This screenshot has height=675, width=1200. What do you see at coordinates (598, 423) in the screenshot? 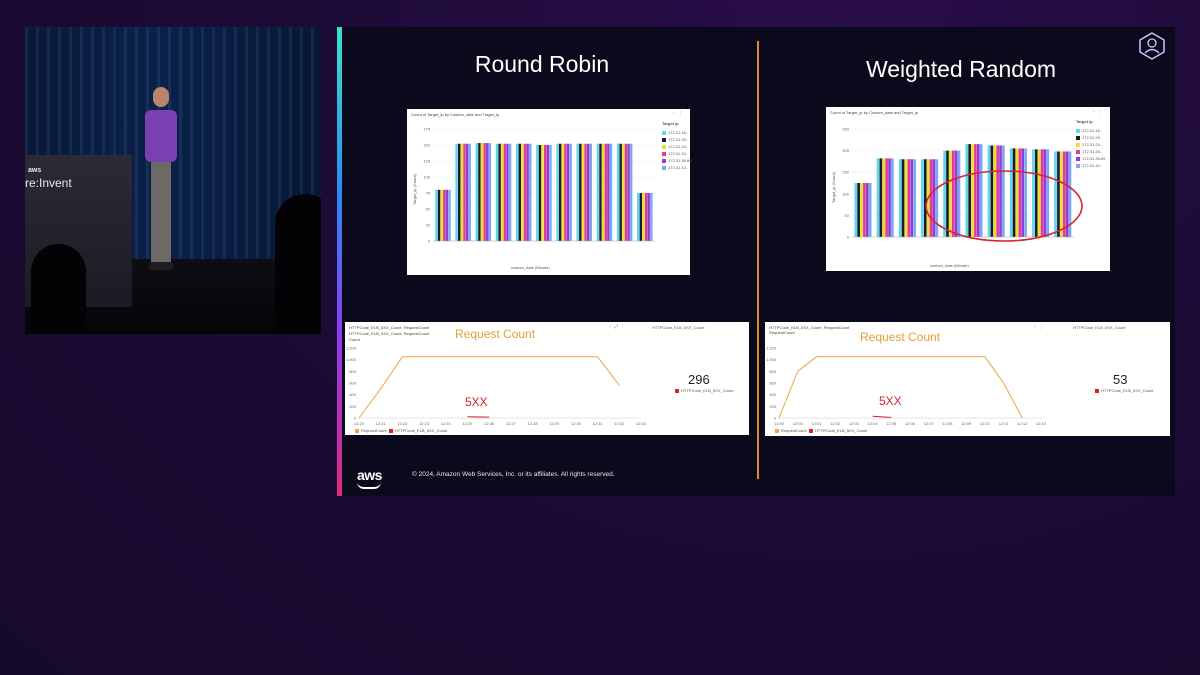
I see `x-tick-label: 12:31` at bounding box center [598, 423].